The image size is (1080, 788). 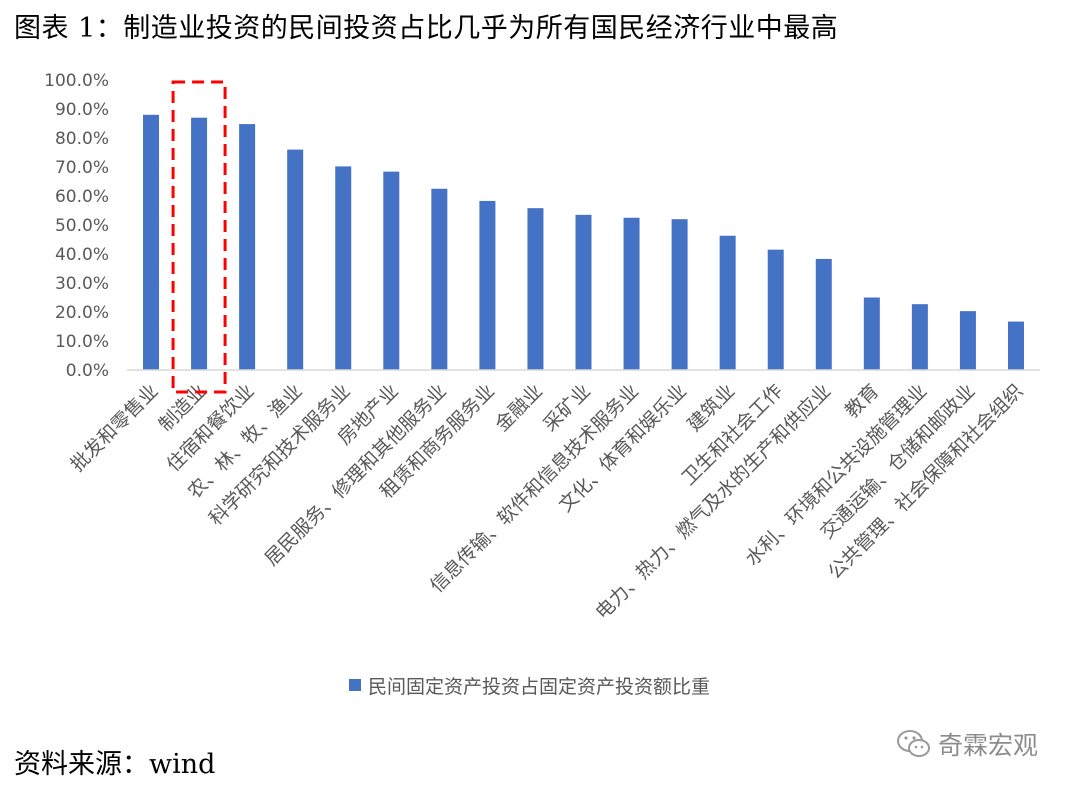 What do you see at coordinates (114, 428) in the screenshot?
I see `x-tick-label: 批发和零售业` at bounding box center [114, 428].